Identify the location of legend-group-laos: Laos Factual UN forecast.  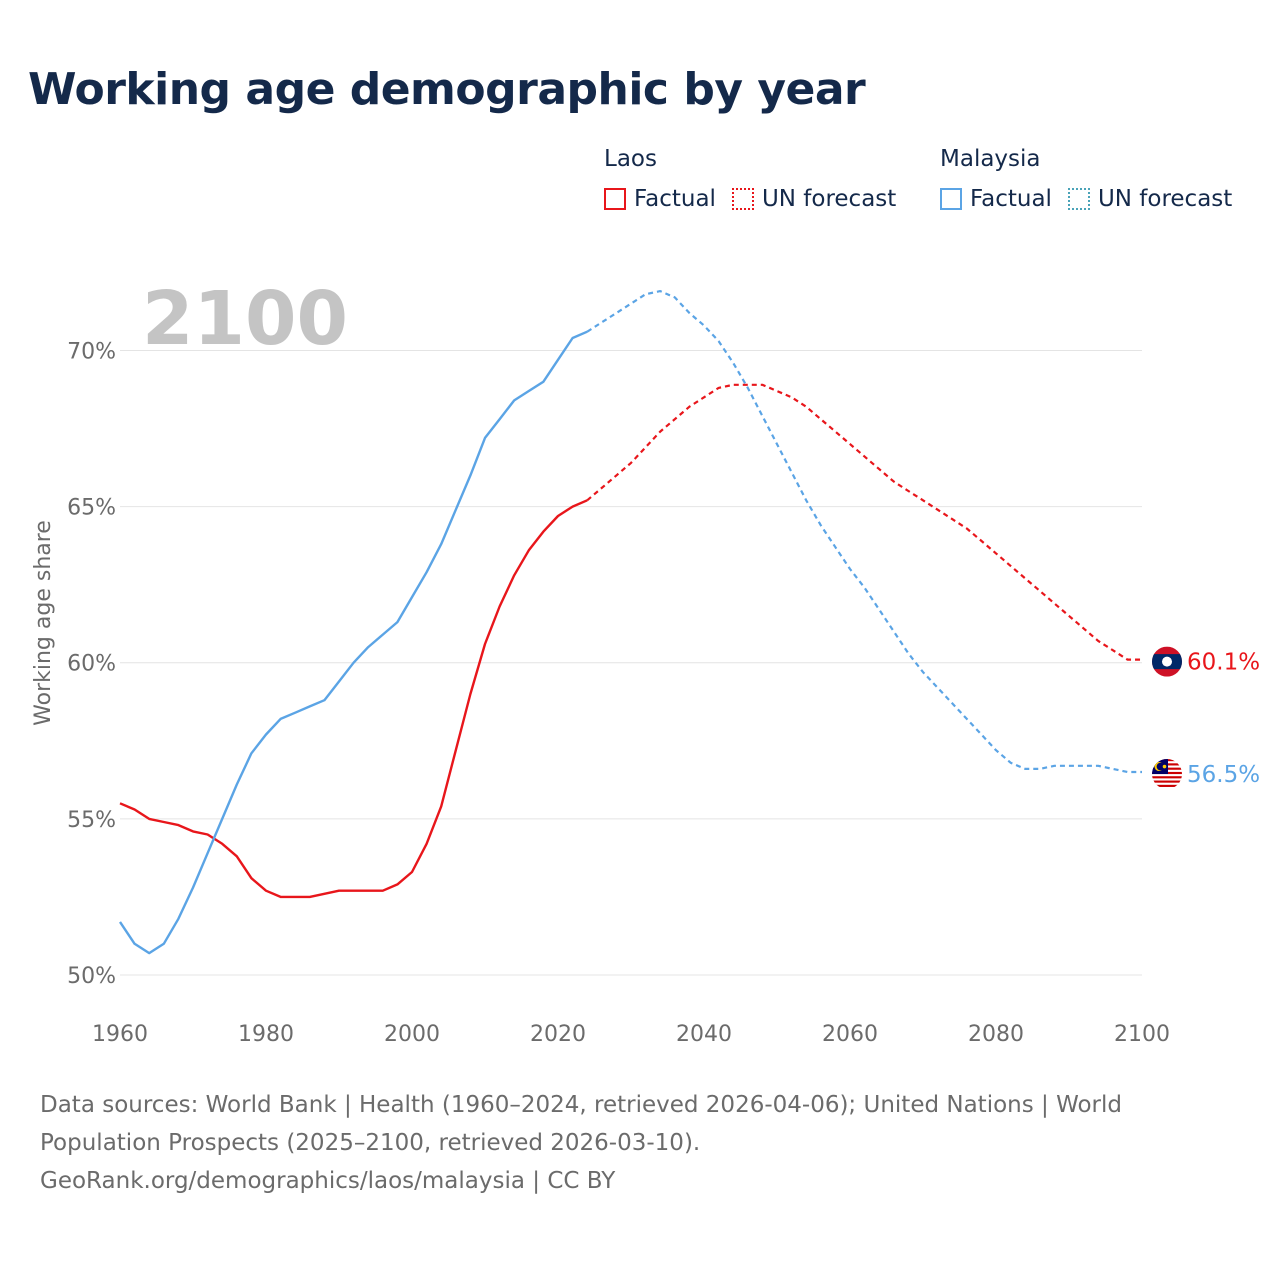
(758, 178).